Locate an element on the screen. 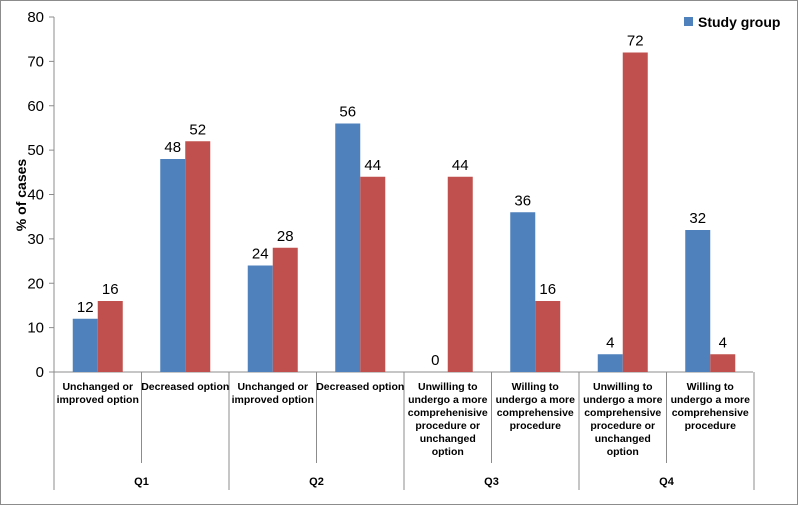  y-tick-label: 40 is located at coordinates (35, 195).